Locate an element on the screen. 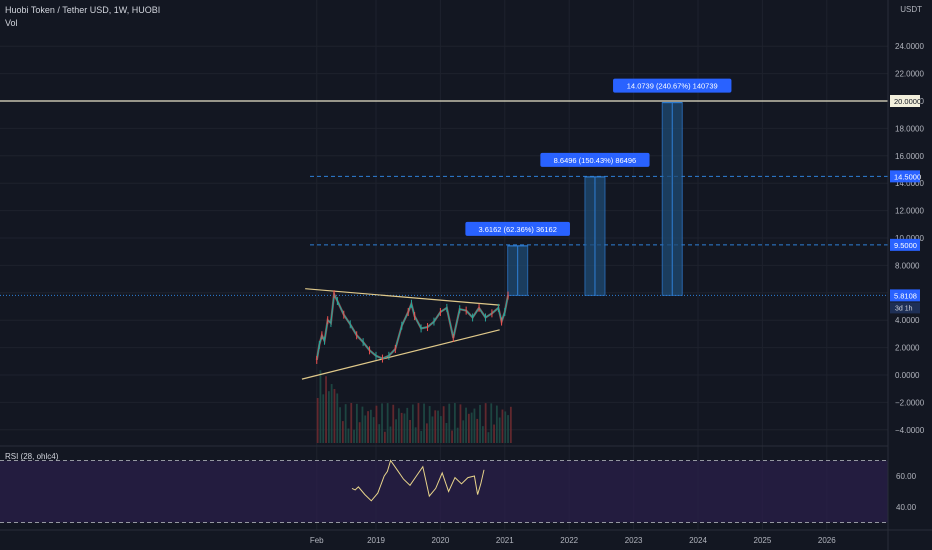  chart-title: Huobi Token / Tether USD, 1W, HUOBI is located at coordinates (83, 10).